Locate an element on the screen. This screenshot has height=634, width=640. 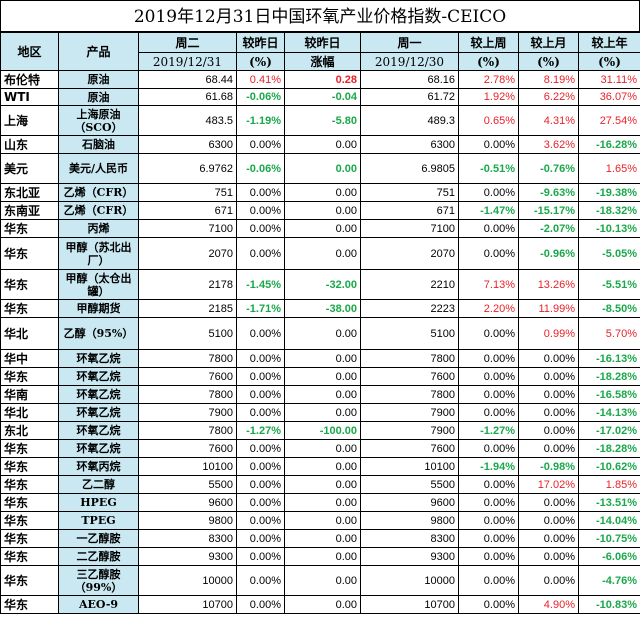
table-row: 华东 丙烯 7100 0.00% 0.00 7100 0.00% -2.07% -10.13% is located at coordinates (320, 228).